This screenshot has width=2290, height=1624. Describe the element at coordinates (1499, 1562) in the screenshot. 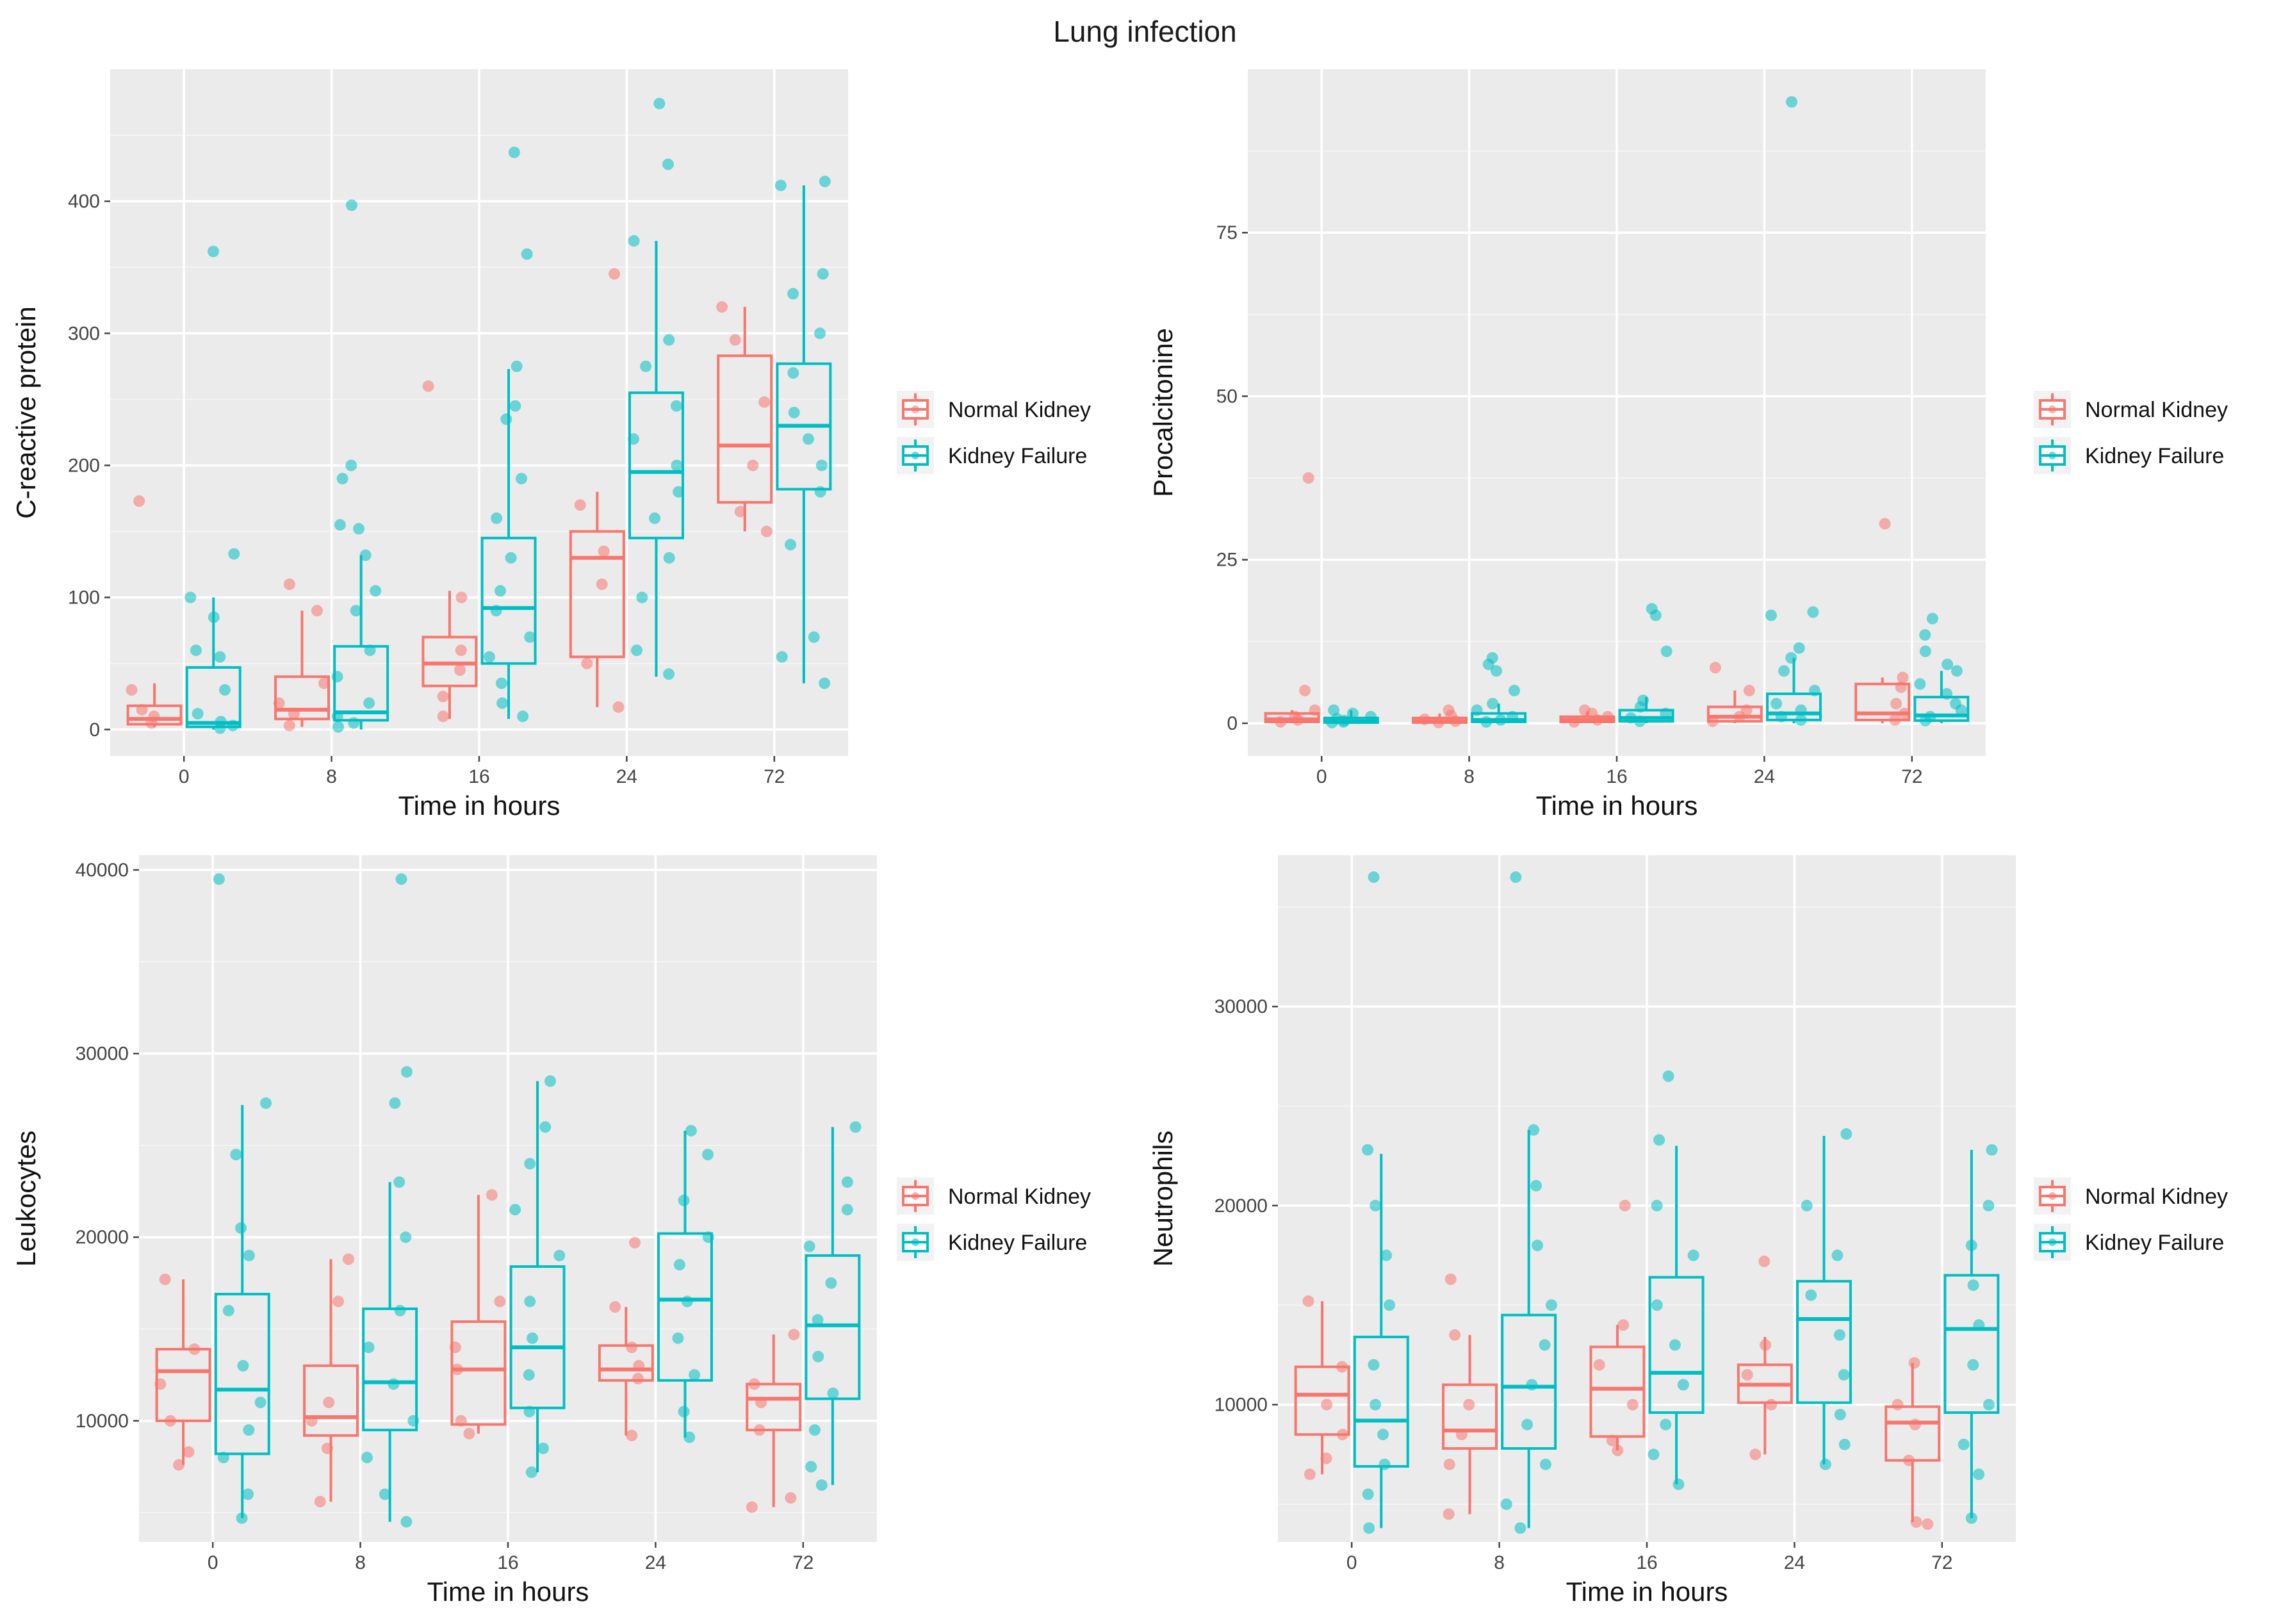

I see `x-tick-label: 8` at that location.